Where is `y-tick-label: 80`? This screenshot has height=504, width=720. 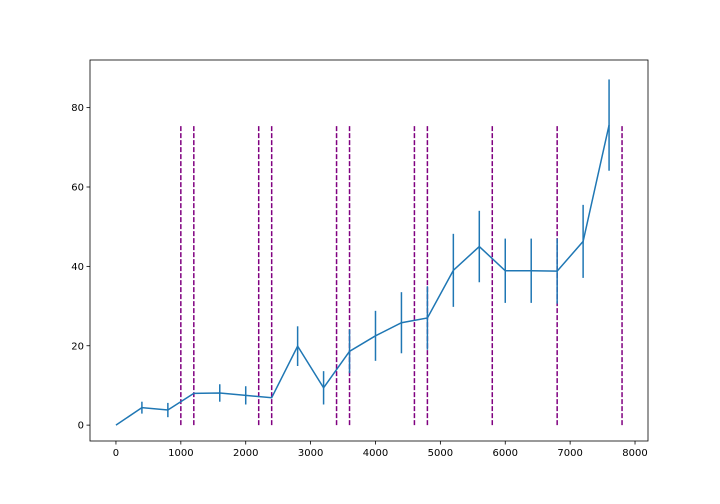
y-tick-label: 80 is located at coordinates (77, 108).